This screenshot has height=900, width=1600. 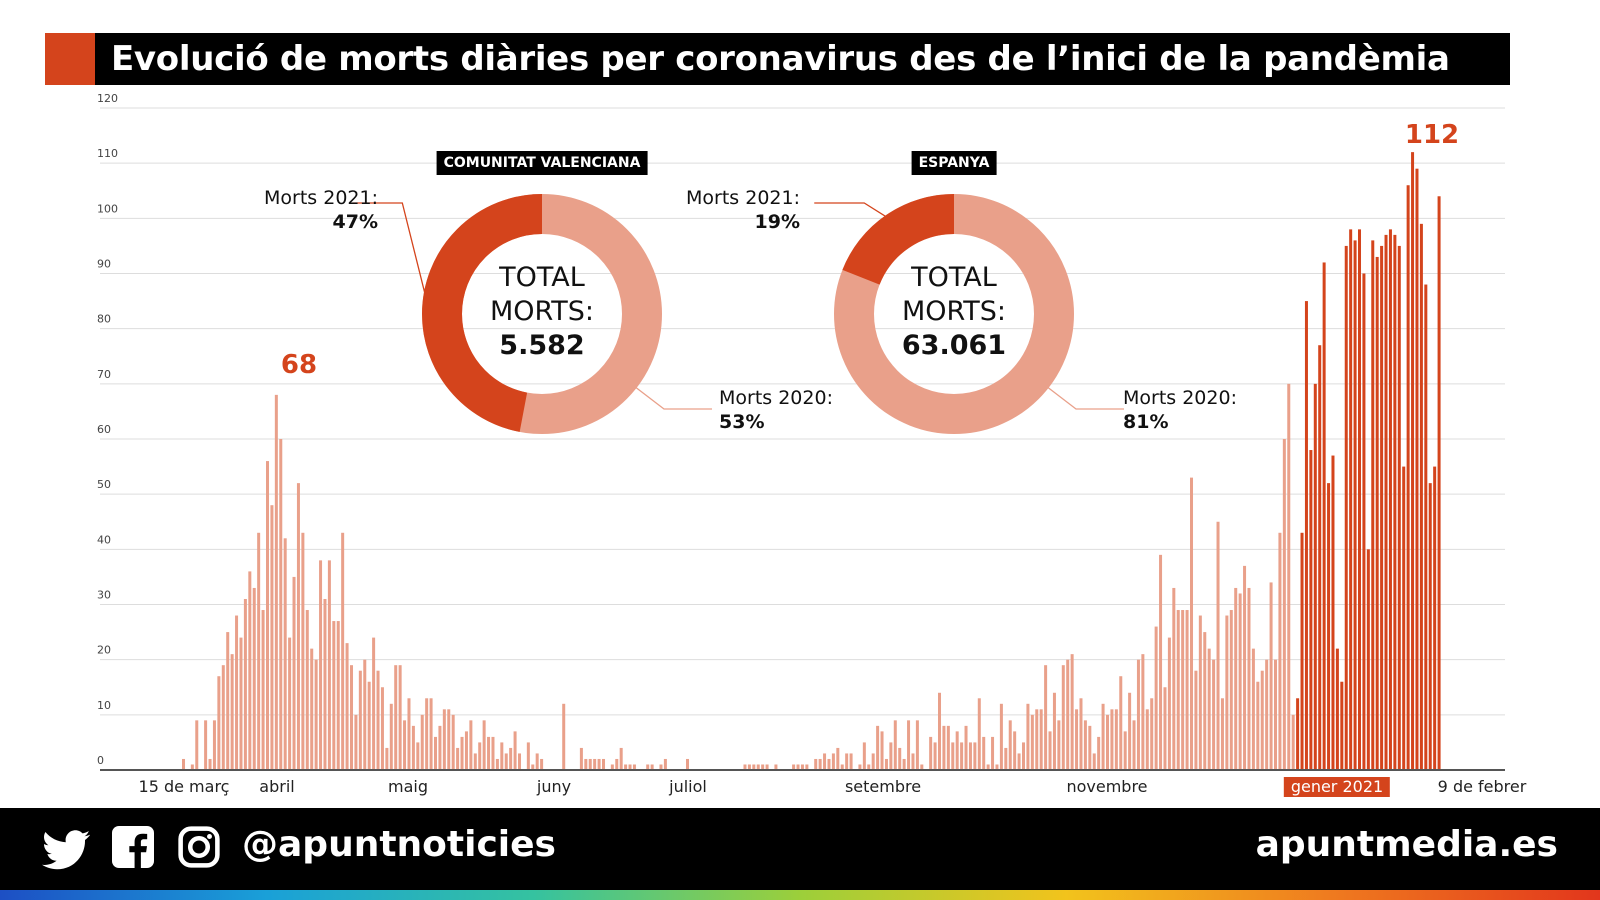 I want to click on label-2021-cv: Morts 2021: 47%, so click(x=321, y=210).